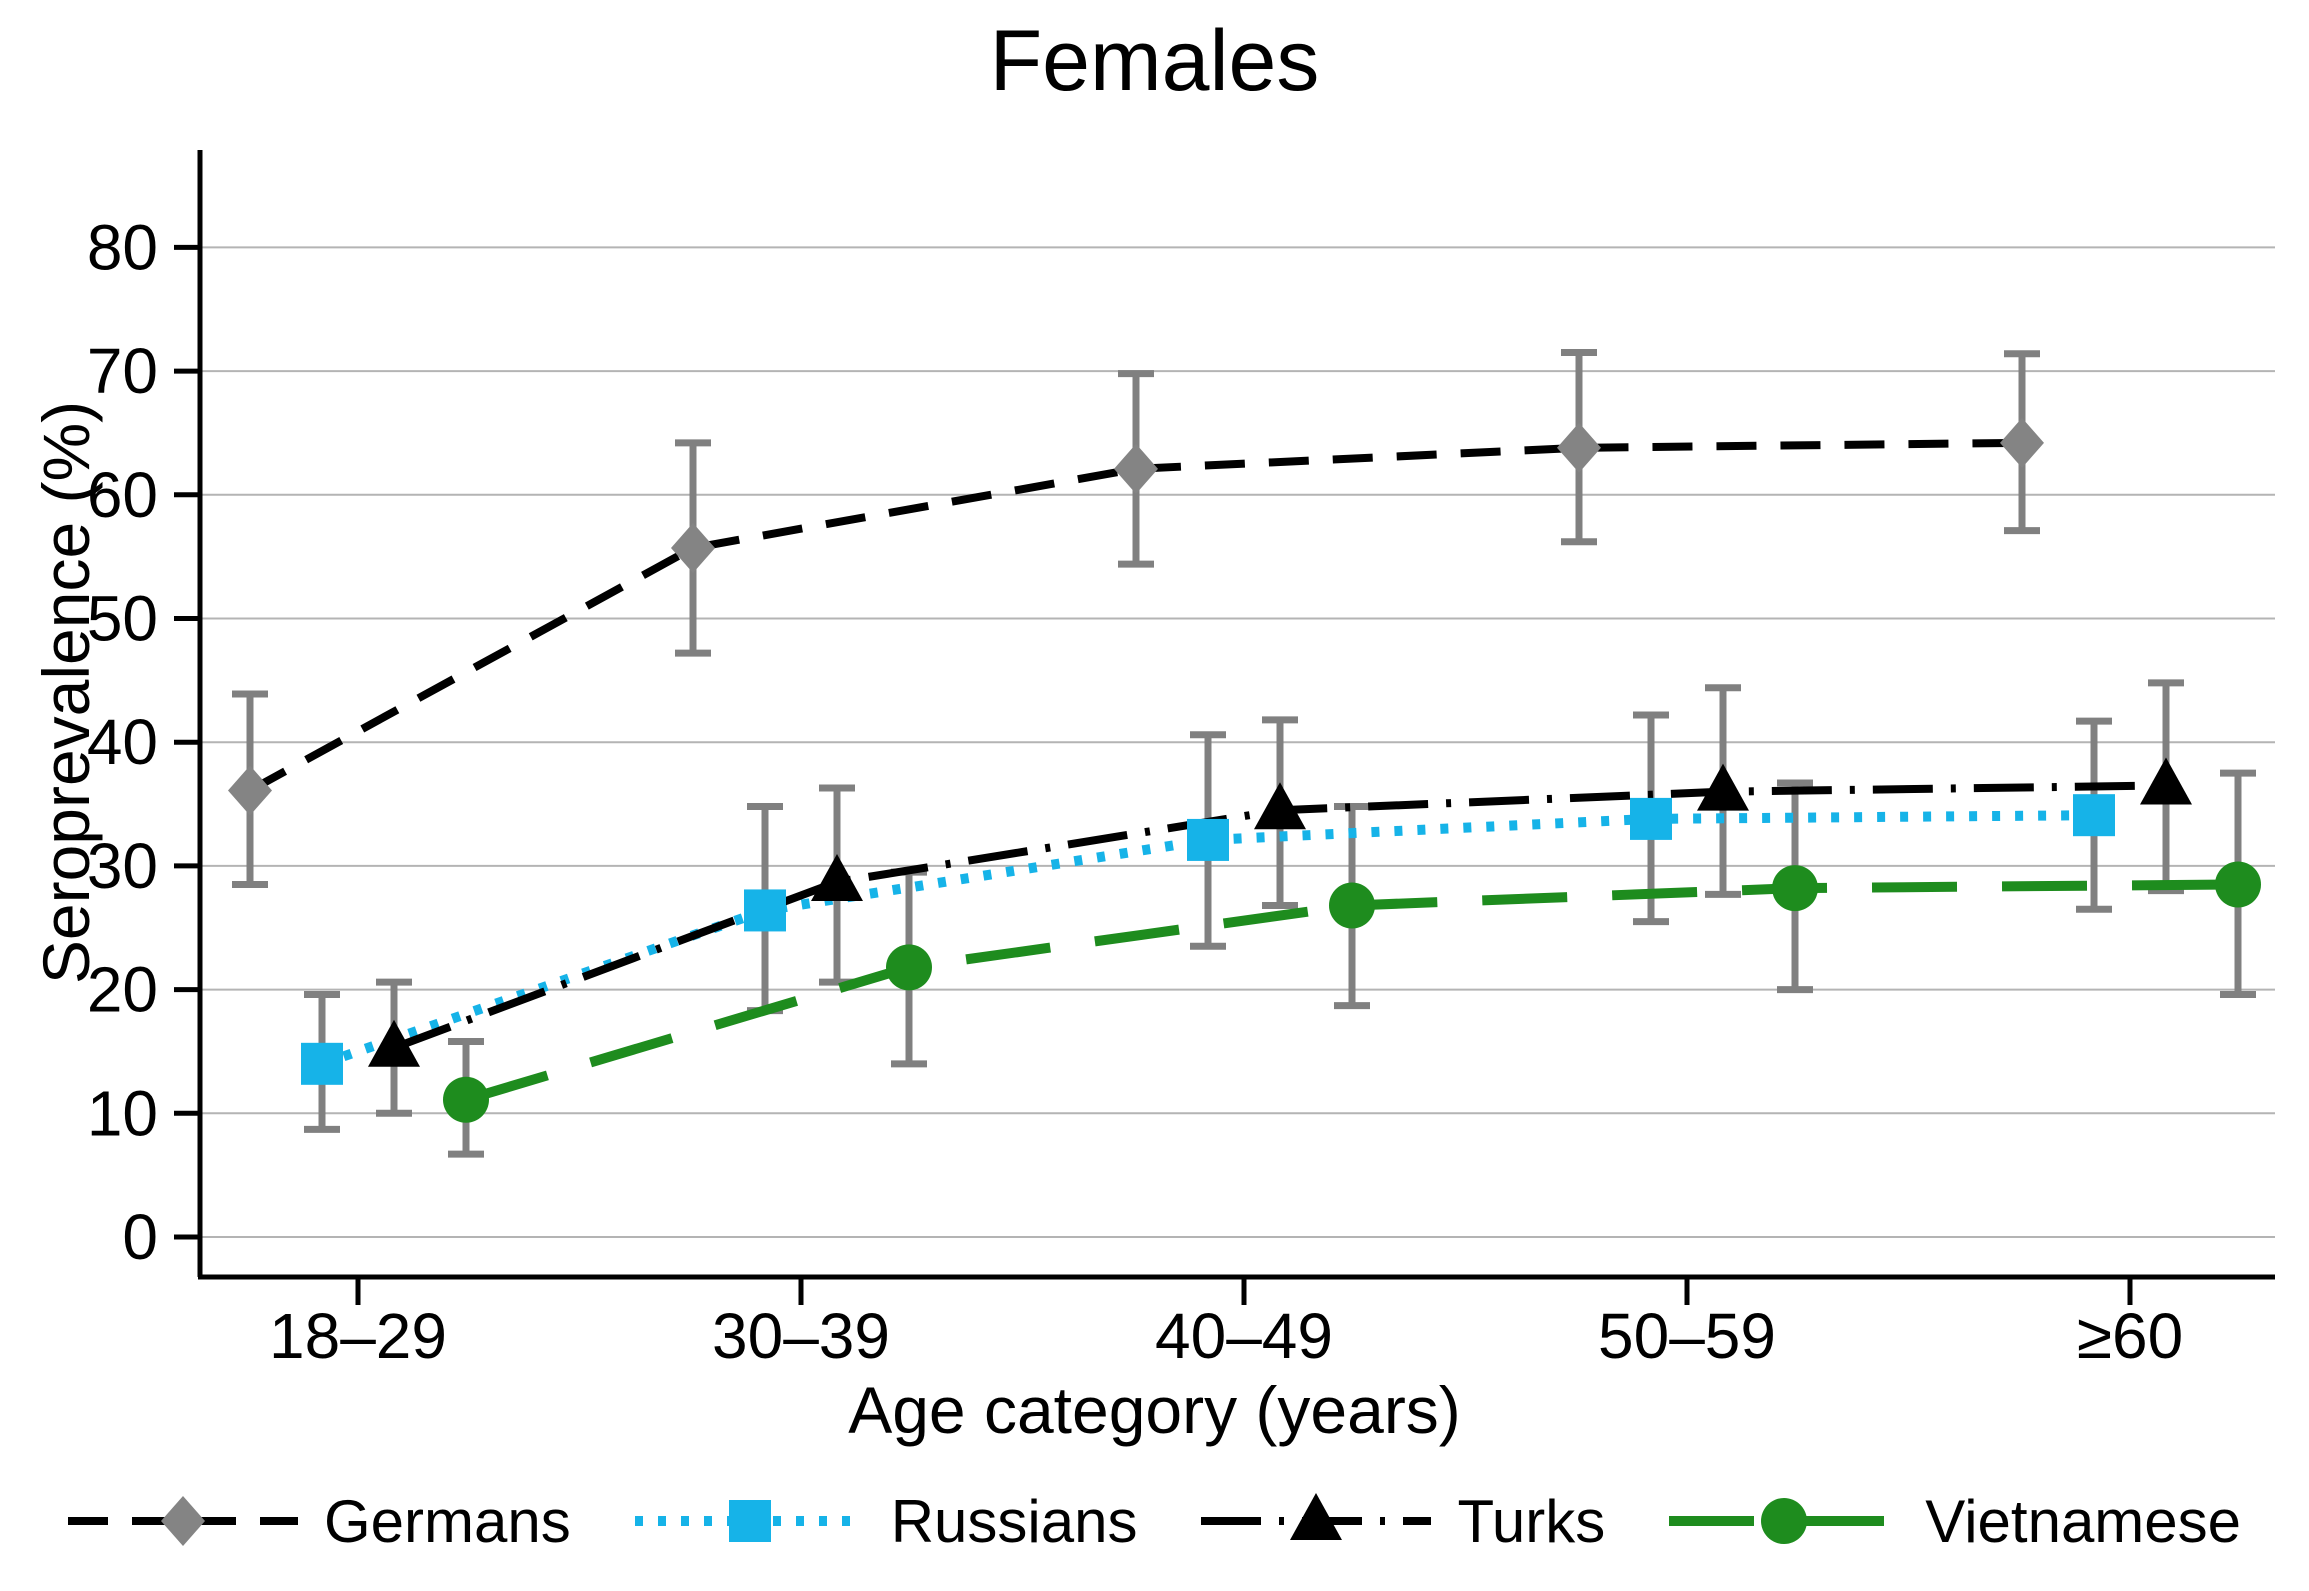 The image size is (2309, 1591). I want to click on legend-item-germans: Germans, so click(319, 1521).